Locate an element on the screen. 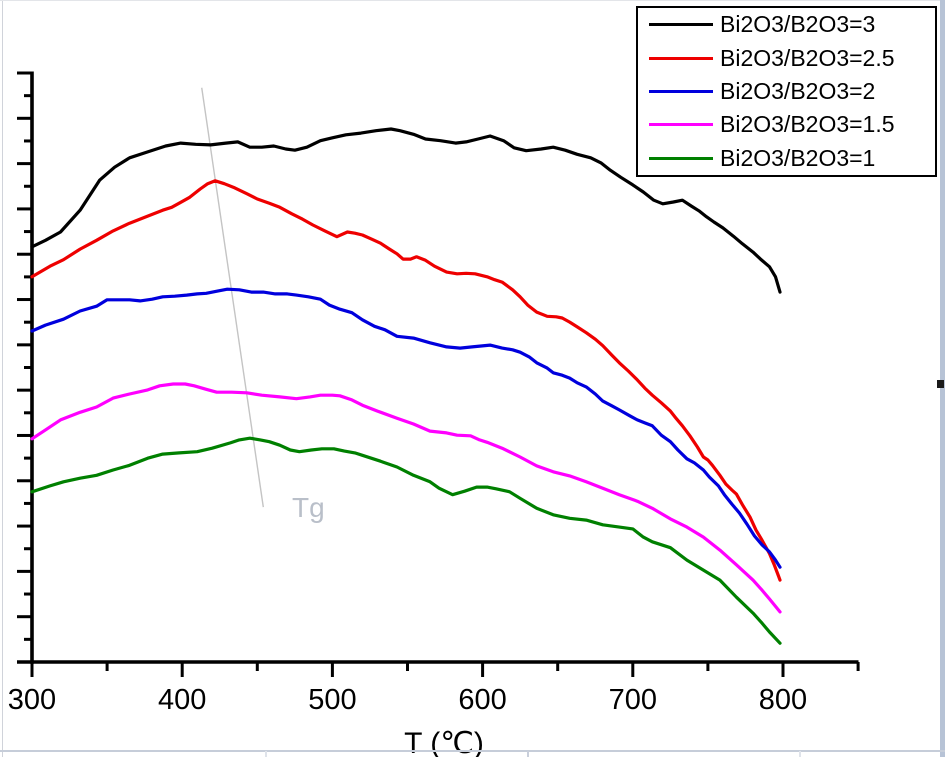 The image size is (945, 757). legend-label: Bi2O3/B2O3=2.5 is located at coordinates (807, 57).